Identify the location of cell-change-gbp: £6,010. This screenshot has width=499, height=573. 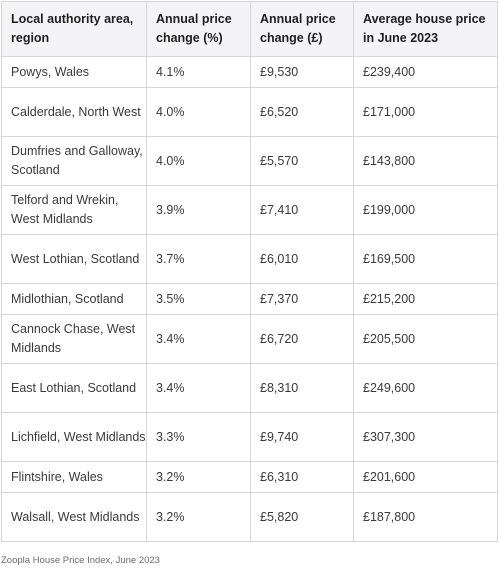
(302, 259).